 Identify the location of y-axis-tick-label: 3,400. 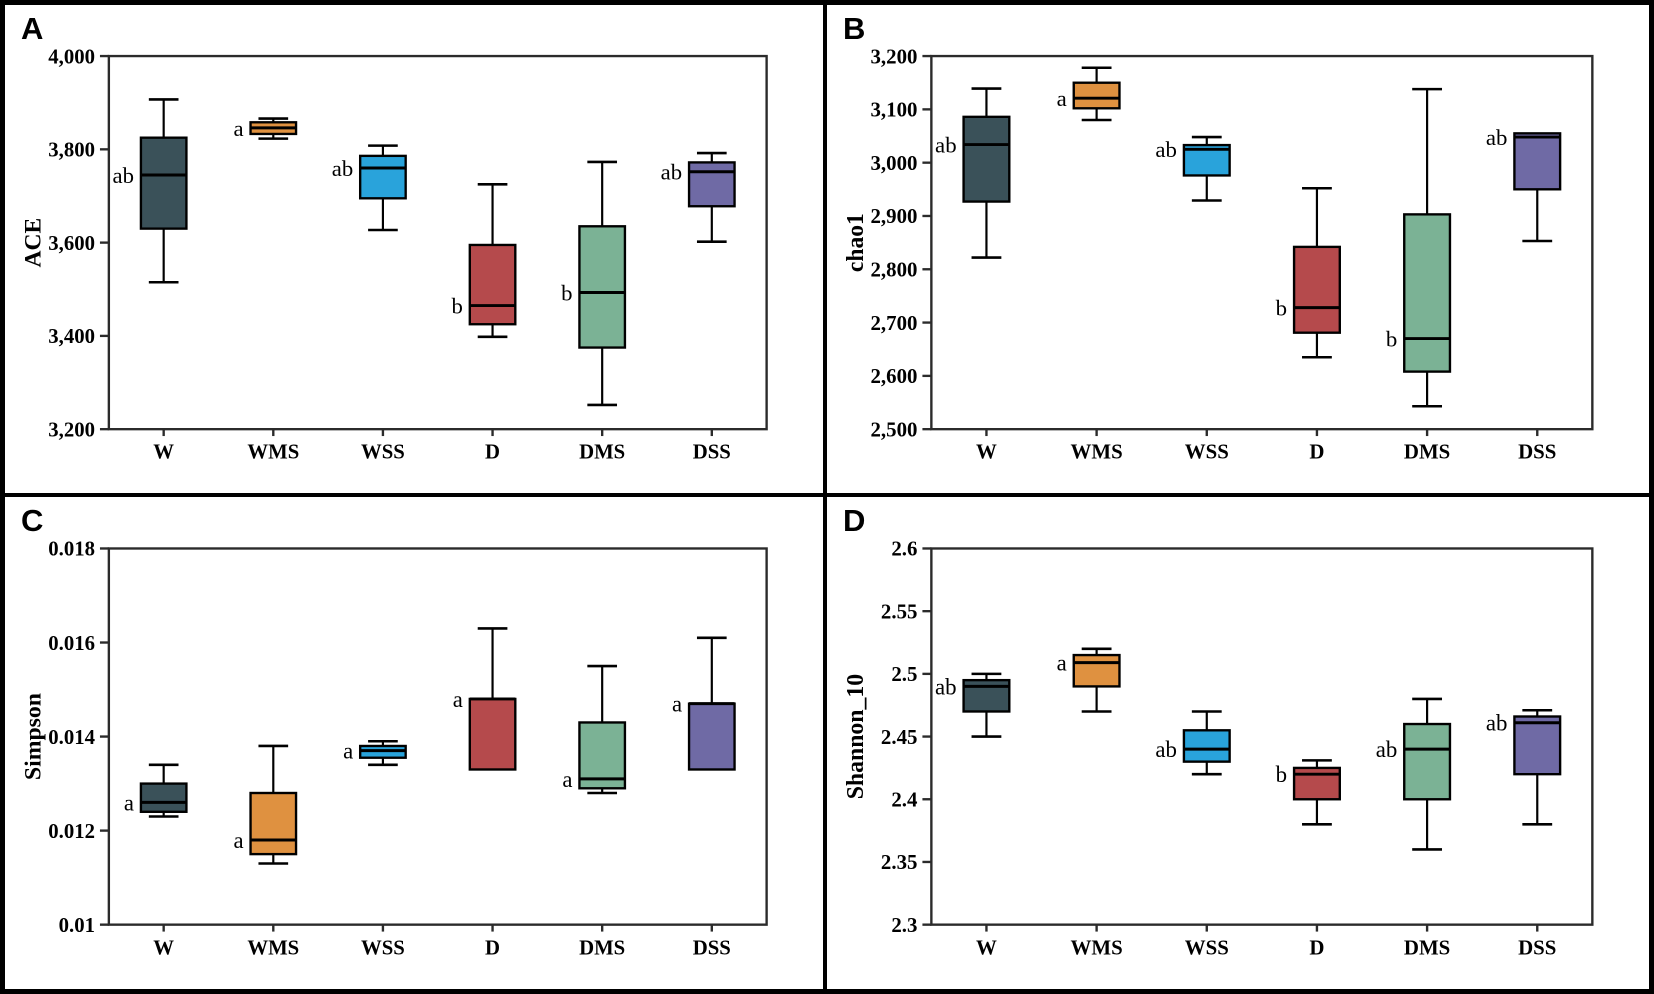
(71, 337).